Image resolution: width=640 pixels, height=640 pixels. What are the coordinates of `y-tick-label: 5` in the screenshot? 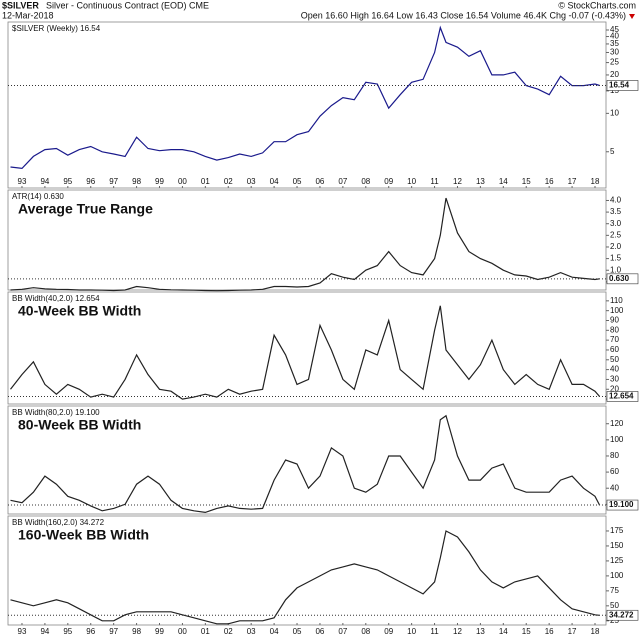 It's located at (612, 151).